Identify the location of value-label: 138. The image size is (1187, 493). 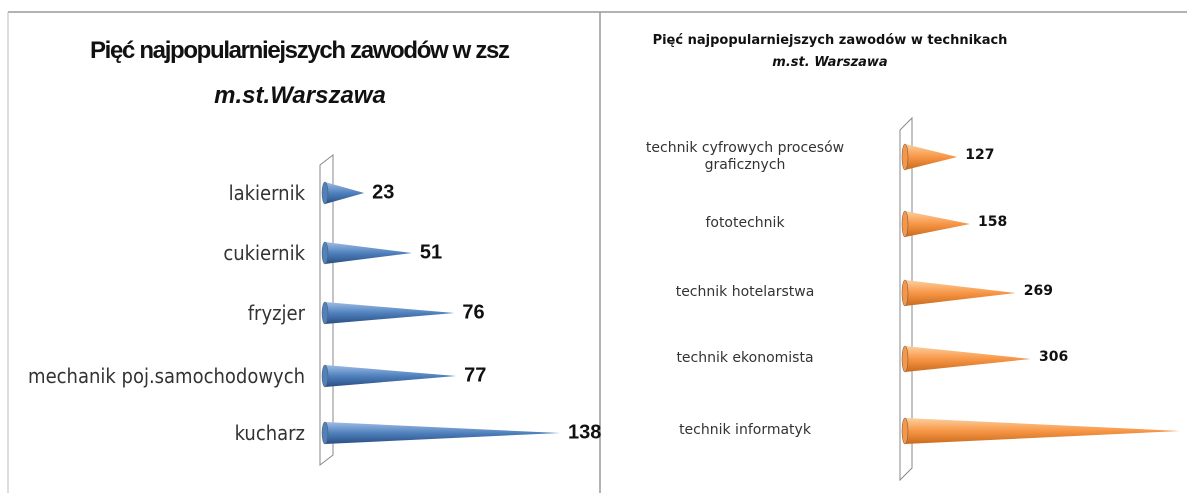
(584, 432).